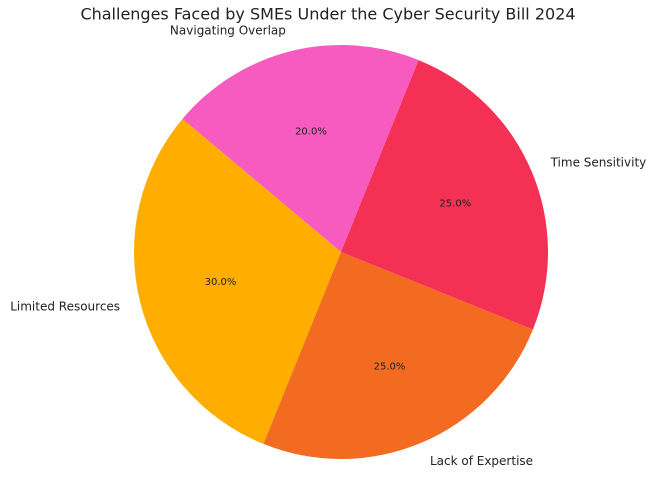 This screenshot has width=656, height=486. Describe the element at coordinates (228, 31) in the screenshot. I see `slice-label: Navigating Overlap` at that location.